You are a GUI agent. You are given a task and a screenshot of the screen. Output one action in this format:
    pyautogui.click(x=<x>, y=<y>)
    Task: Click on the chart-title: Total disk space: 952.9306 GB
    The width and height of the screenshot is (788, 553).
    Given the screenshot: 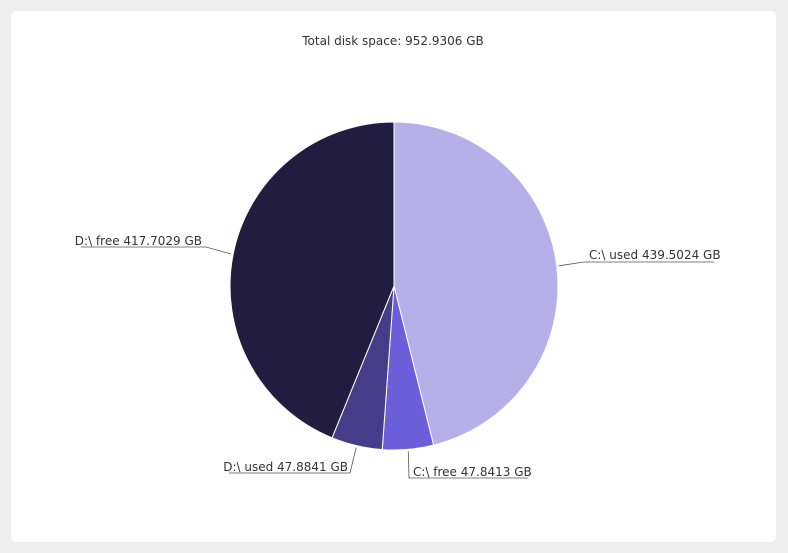 What is the action you would take?
    pyautogui.click(x=392, y=41)
    